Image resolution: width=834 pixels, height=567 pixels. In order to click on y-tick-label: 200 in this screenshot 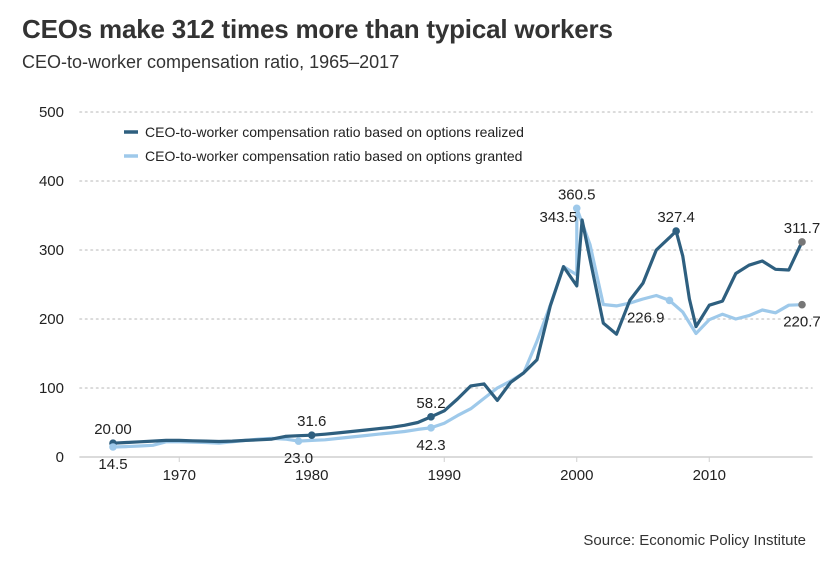, I will do `click(51, 319)`.